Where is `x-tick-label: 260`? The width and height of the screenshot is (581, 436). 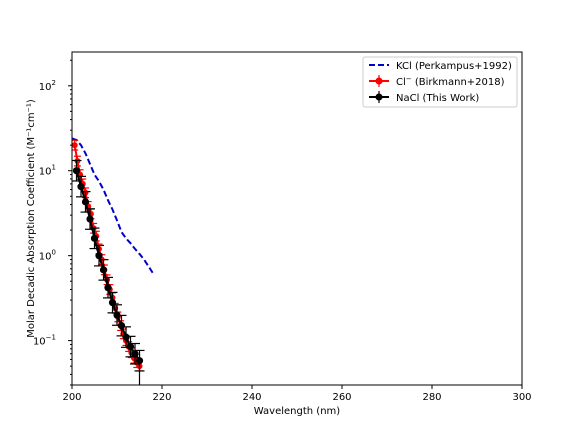
x-tick-label: 260 is located at coordinates (341, 397).